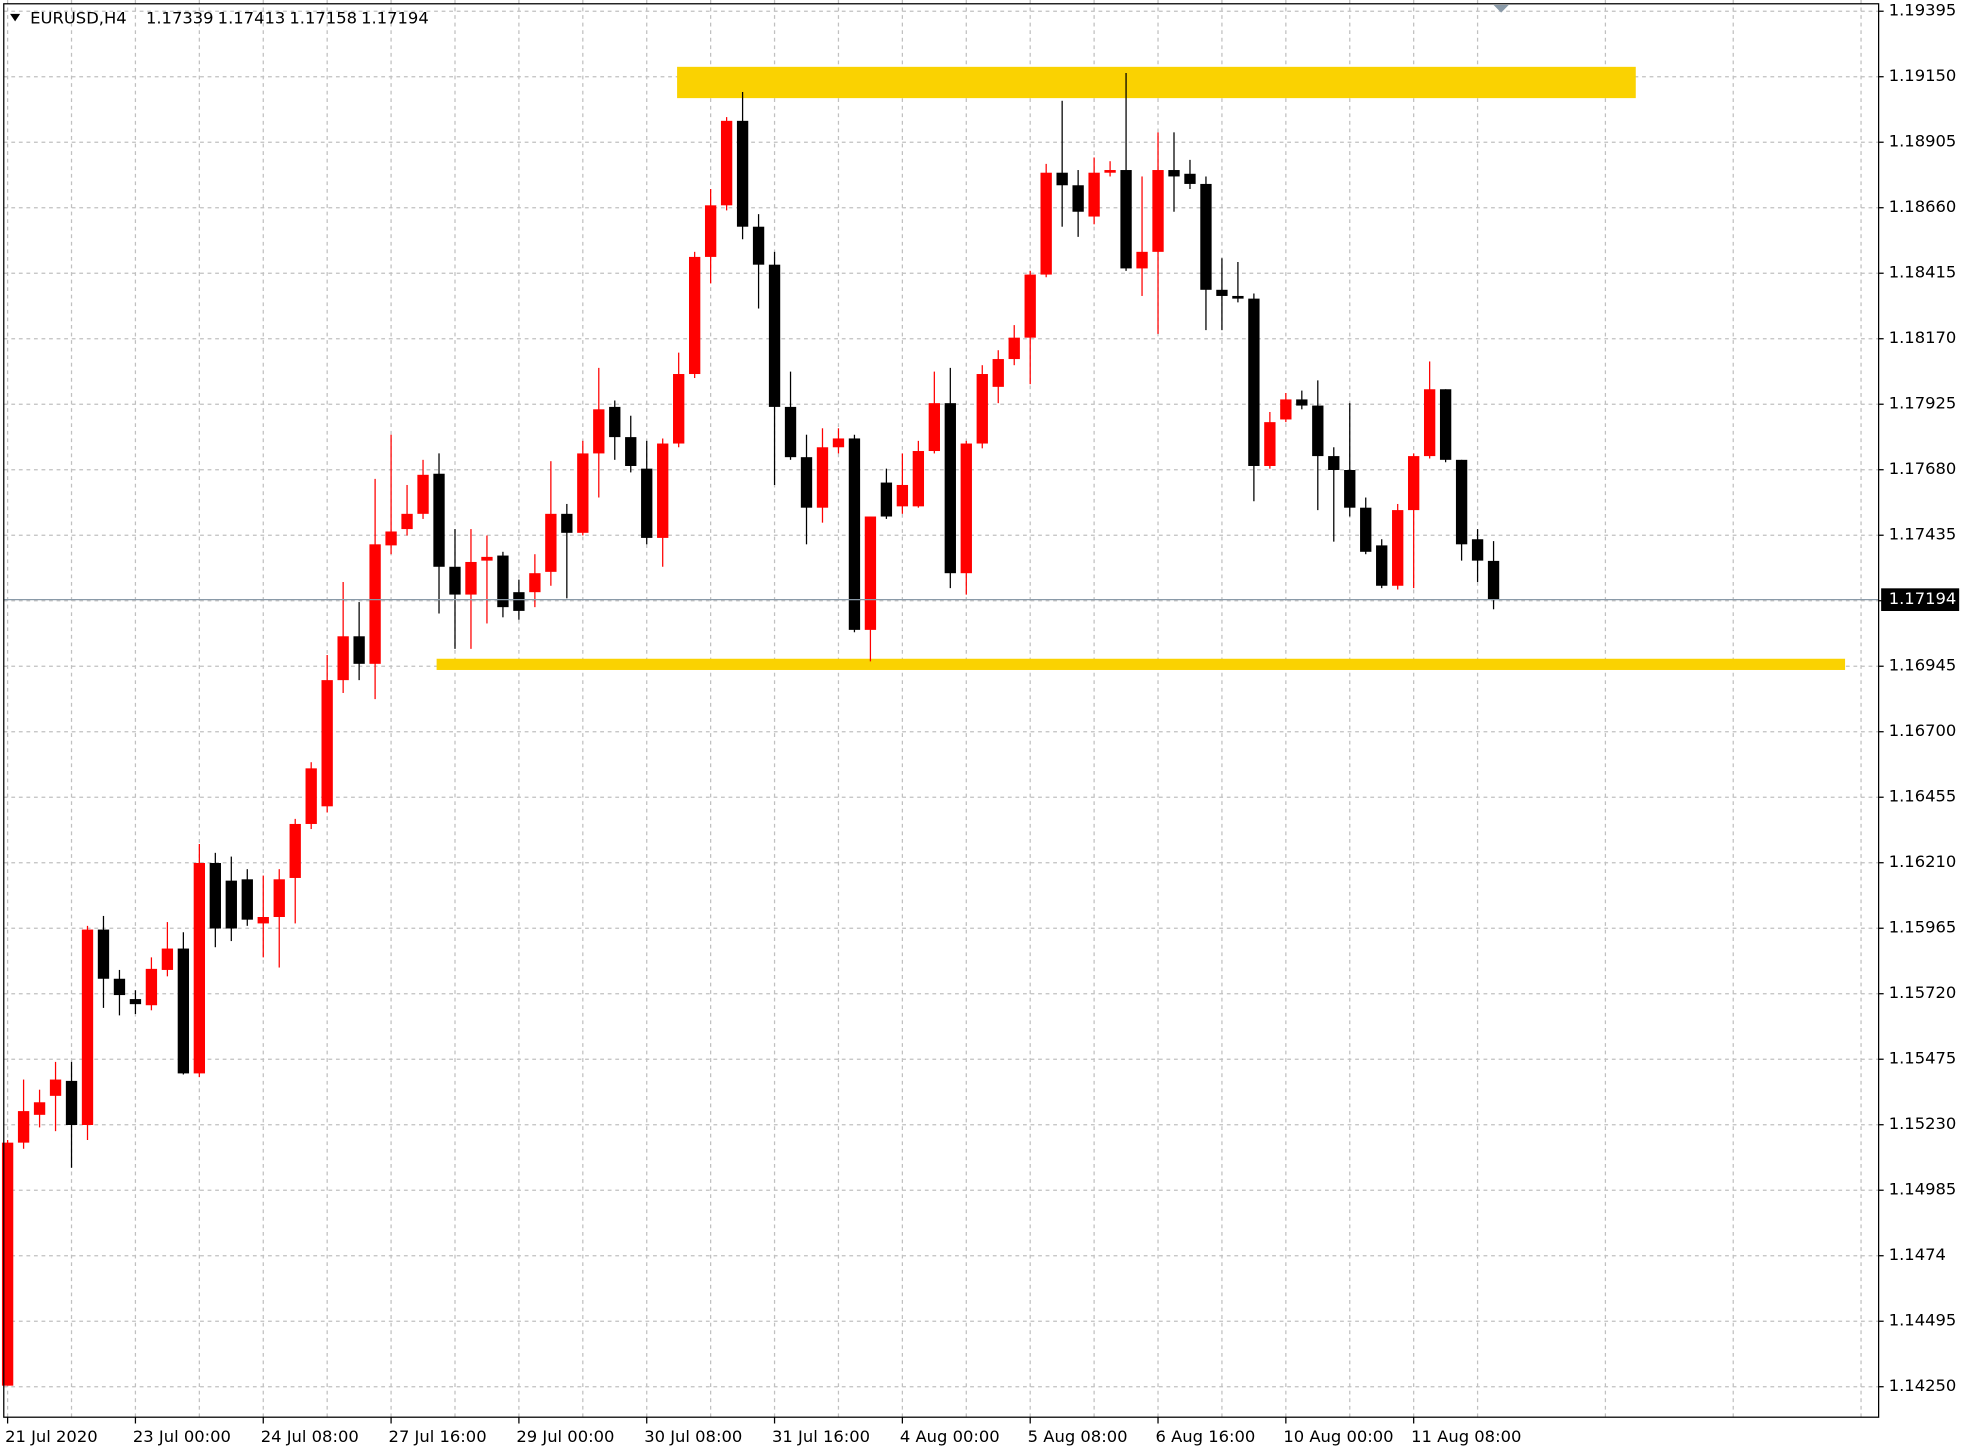 Image resolution: width=1973 pixels, height=1455 pixels. I want to click on y-tick-label: 1.16455, so click(1923, 796).